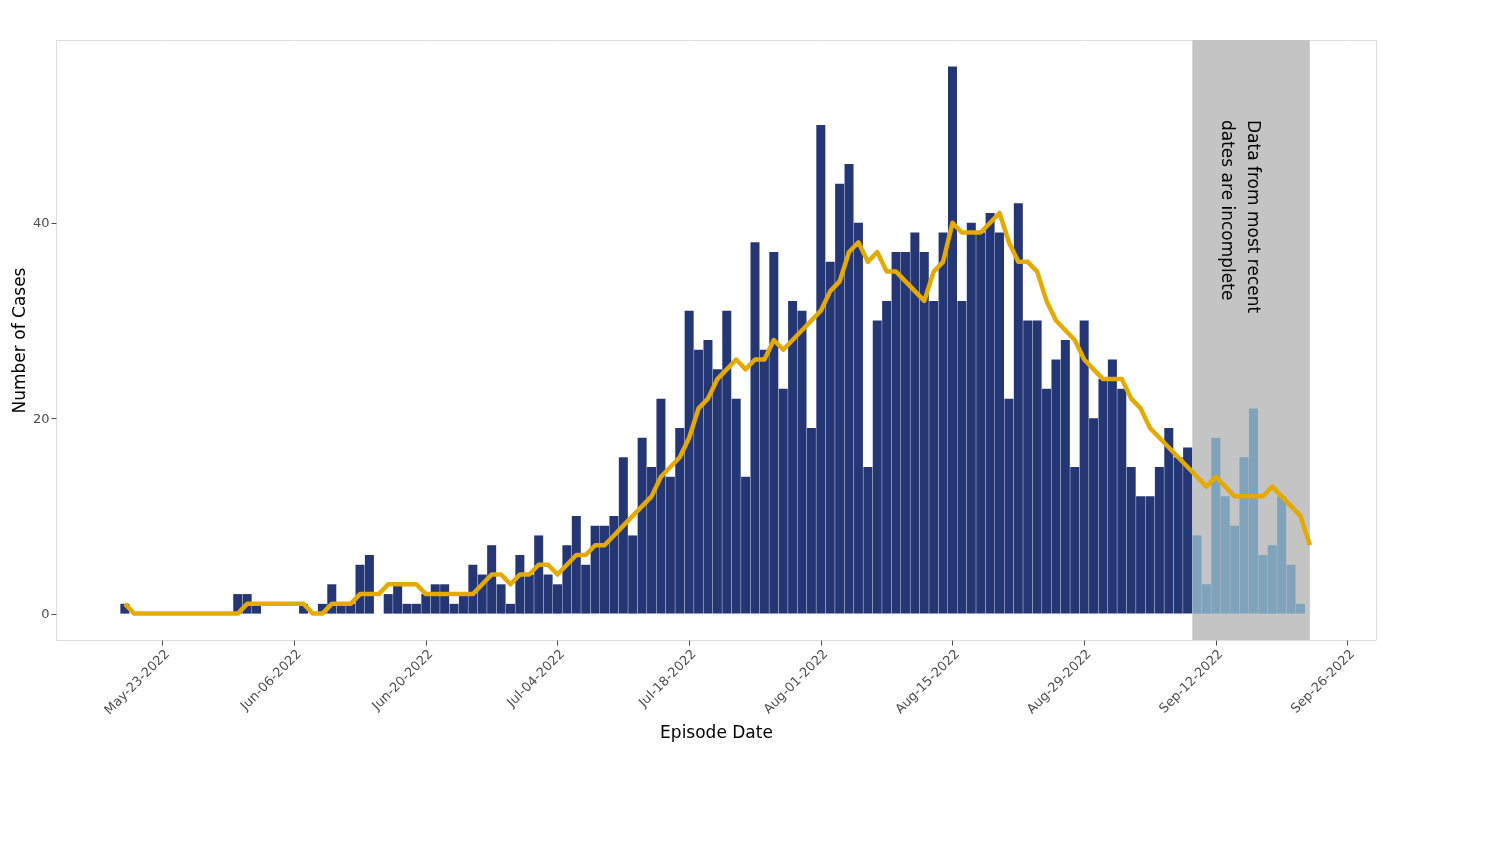 The height and width of the screenshot is (843, 1493). I want to click on y-tick-label: 0, so click(45, 614).